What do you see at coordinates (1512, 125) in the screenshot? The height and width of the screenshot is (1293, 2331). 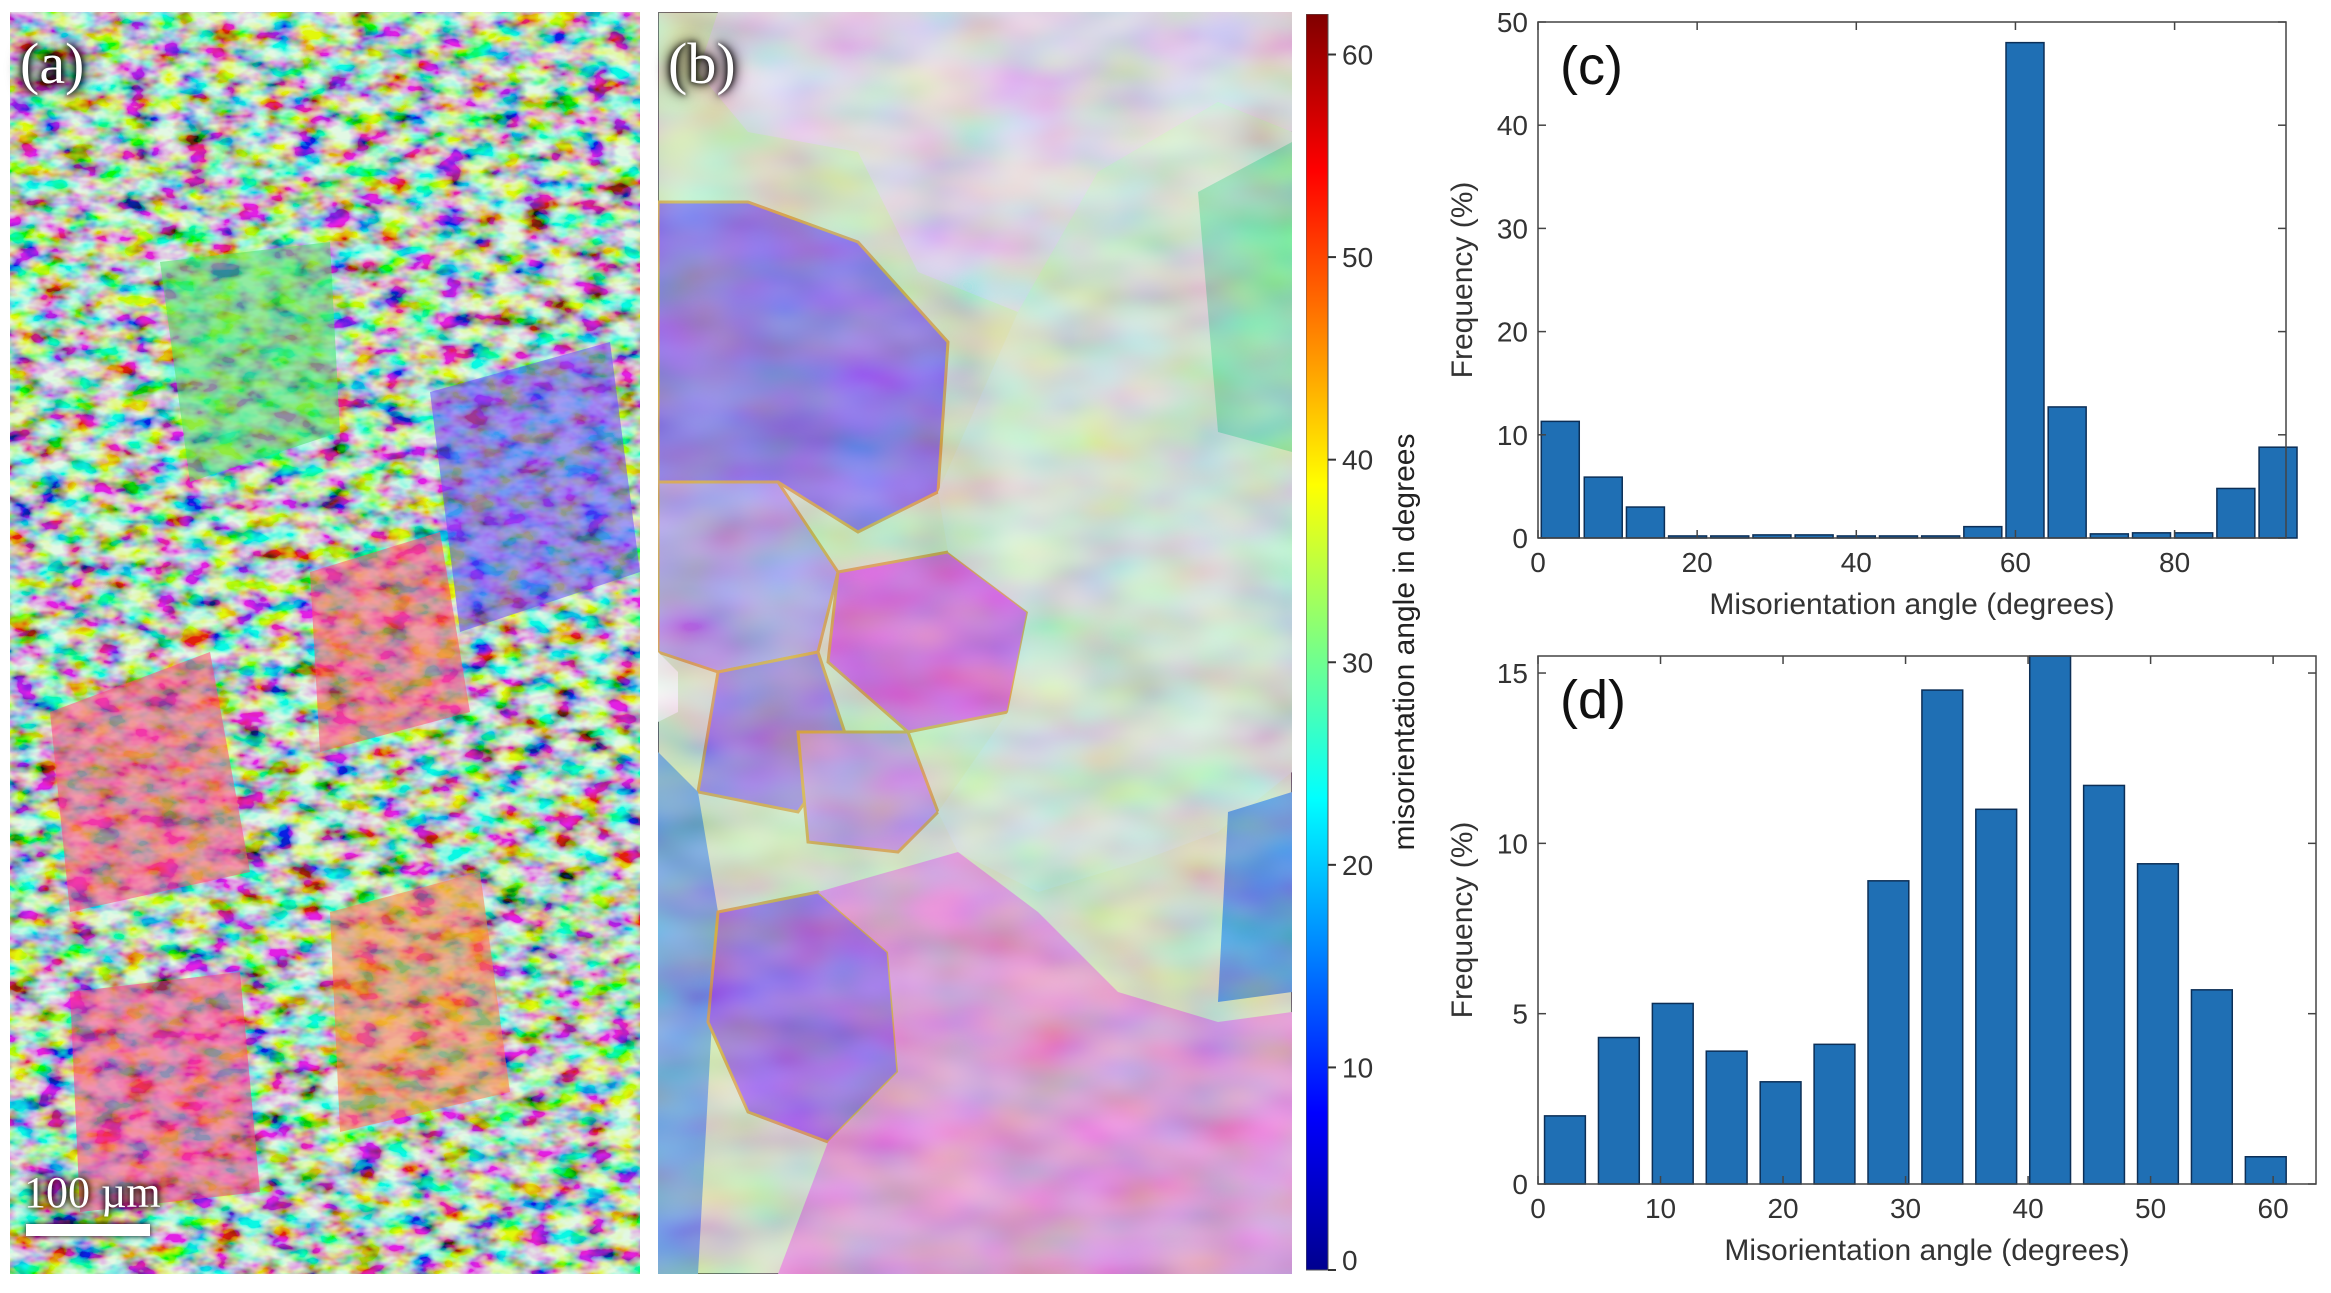 I see `y-tick-label: 40` at bounding box center [1512, 125].